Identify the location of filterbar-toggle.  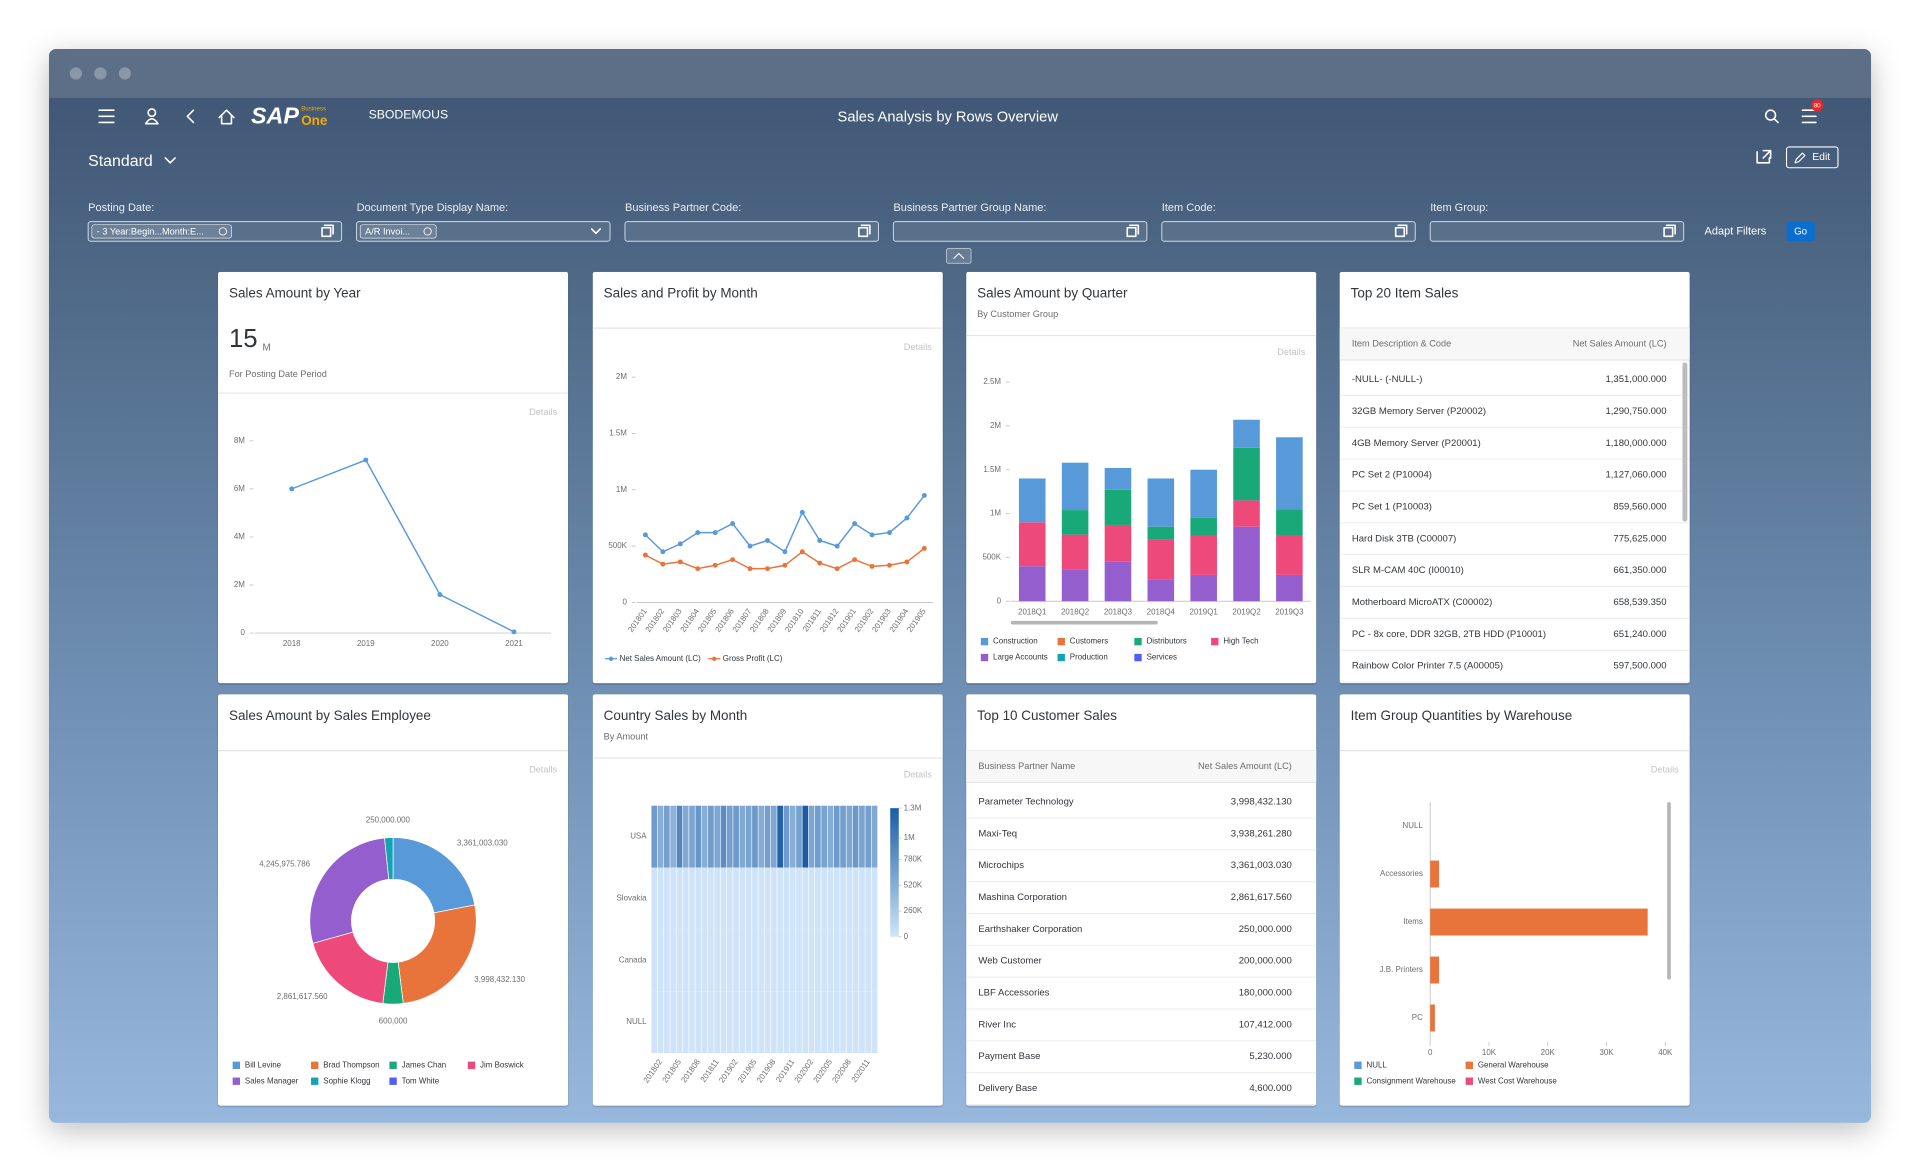
(959, 256).